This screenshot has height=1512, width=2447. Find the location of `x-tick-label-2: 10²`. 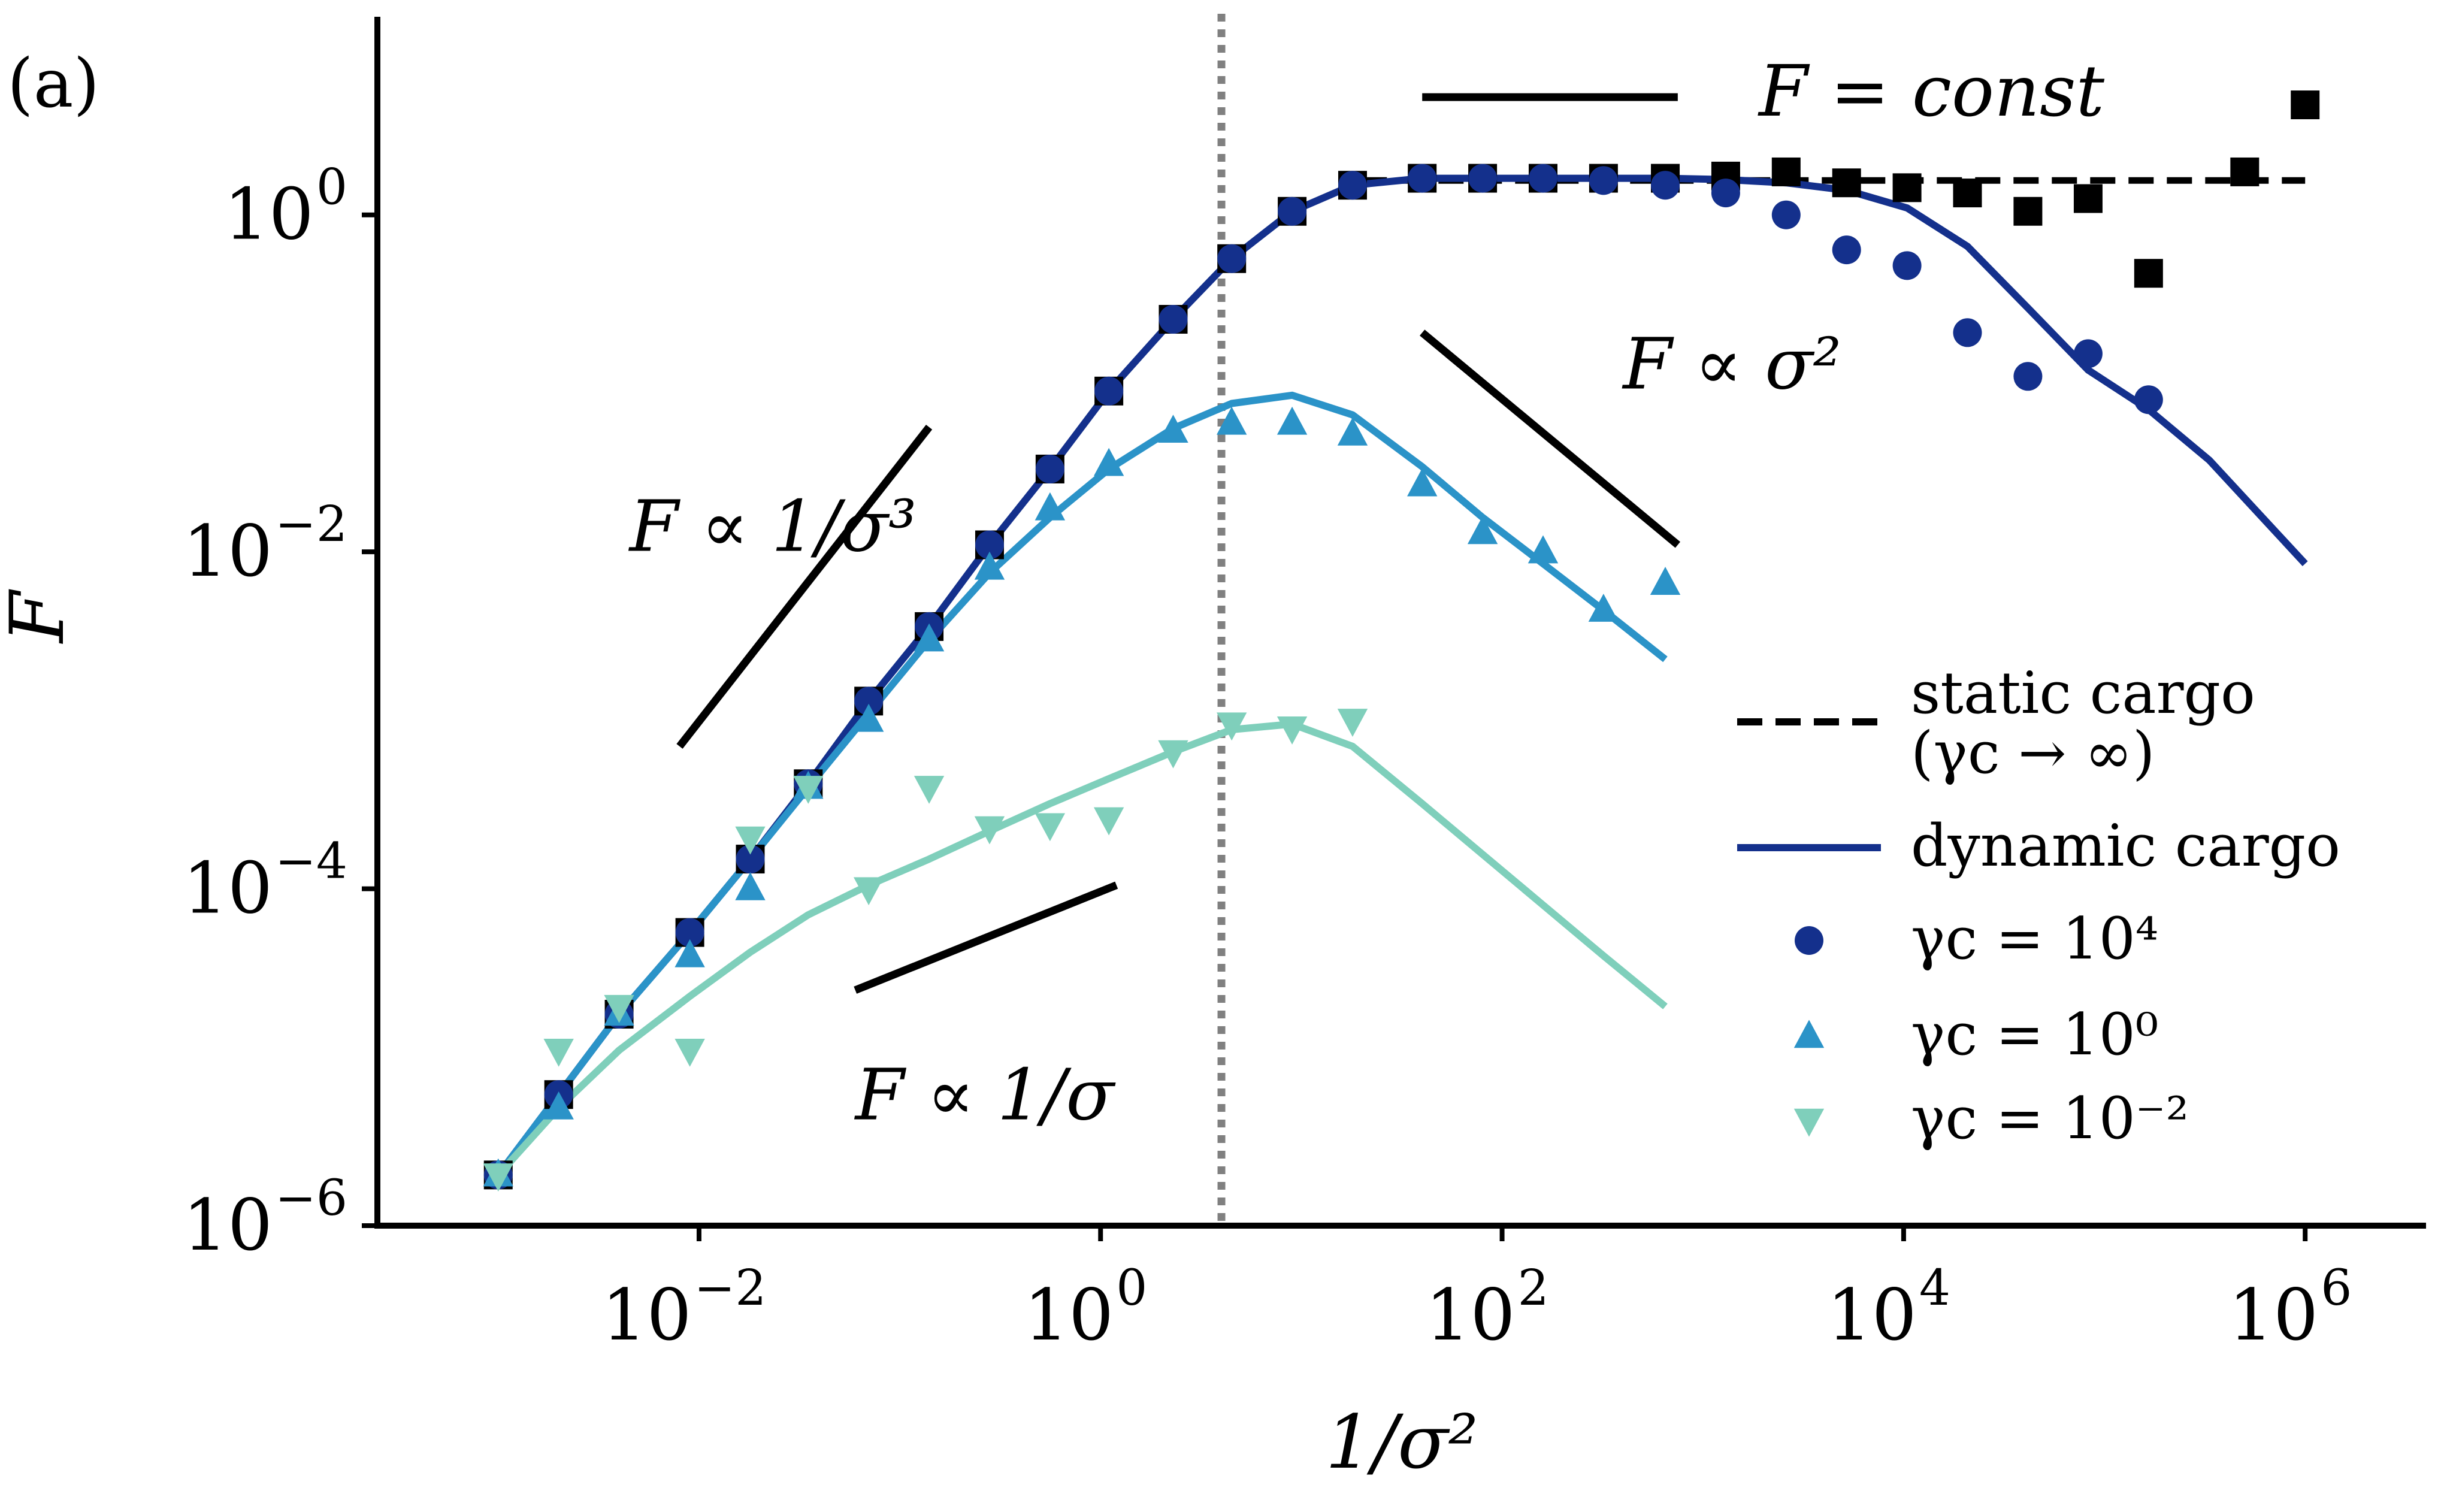

x-tick-label-2: 10² is located at coordinates (1486, 1308).